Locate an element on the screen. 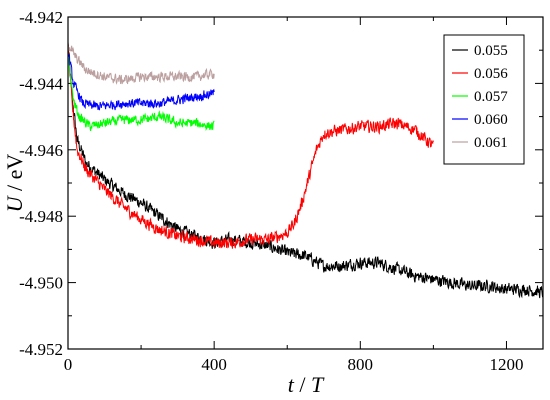 This screenshot has height=400, width=550. x-axis-label-variable: t is located at coordinates (291, 384).